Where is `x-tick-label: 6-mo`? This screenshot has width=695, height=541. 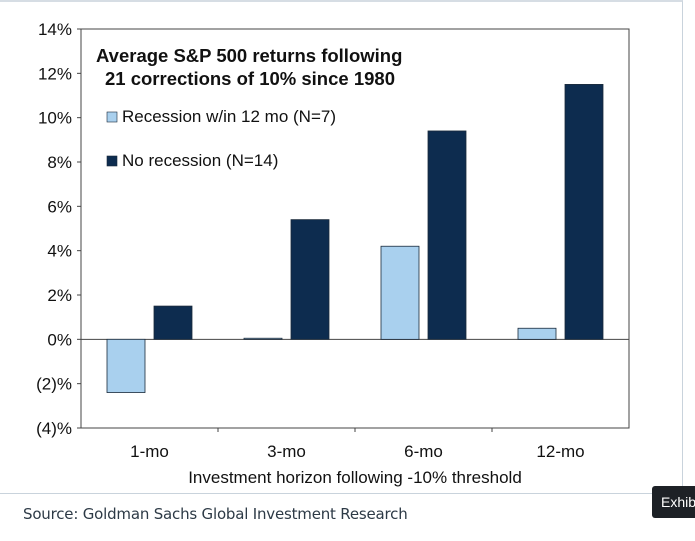 x-tick-label: 6-mo is located at coordinates (423, 451).